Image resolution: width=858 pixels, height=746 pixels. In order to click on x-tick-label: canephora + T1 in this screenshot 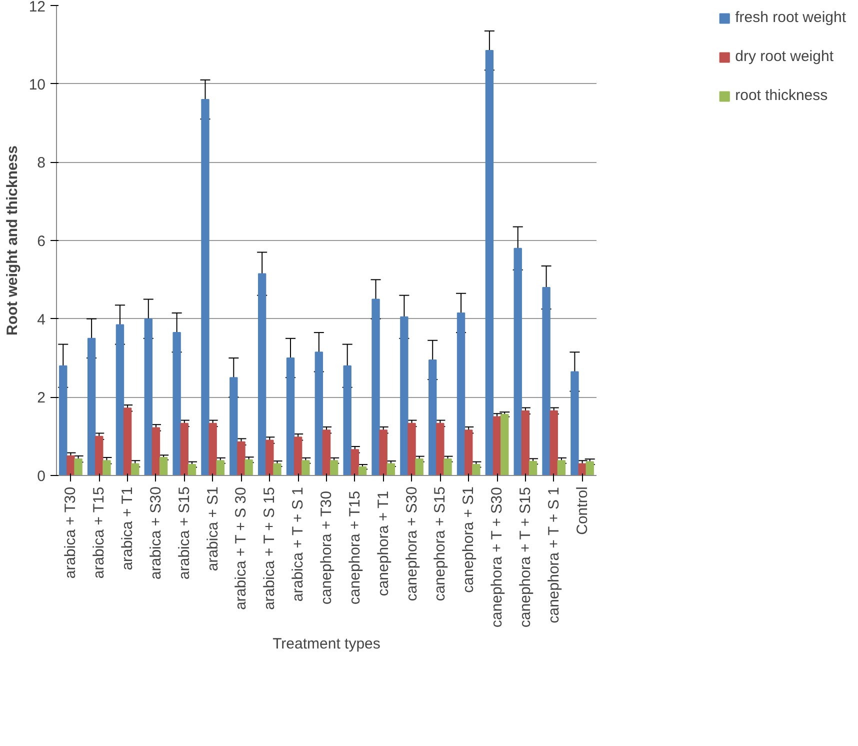, I will do `click(383, 543)`.